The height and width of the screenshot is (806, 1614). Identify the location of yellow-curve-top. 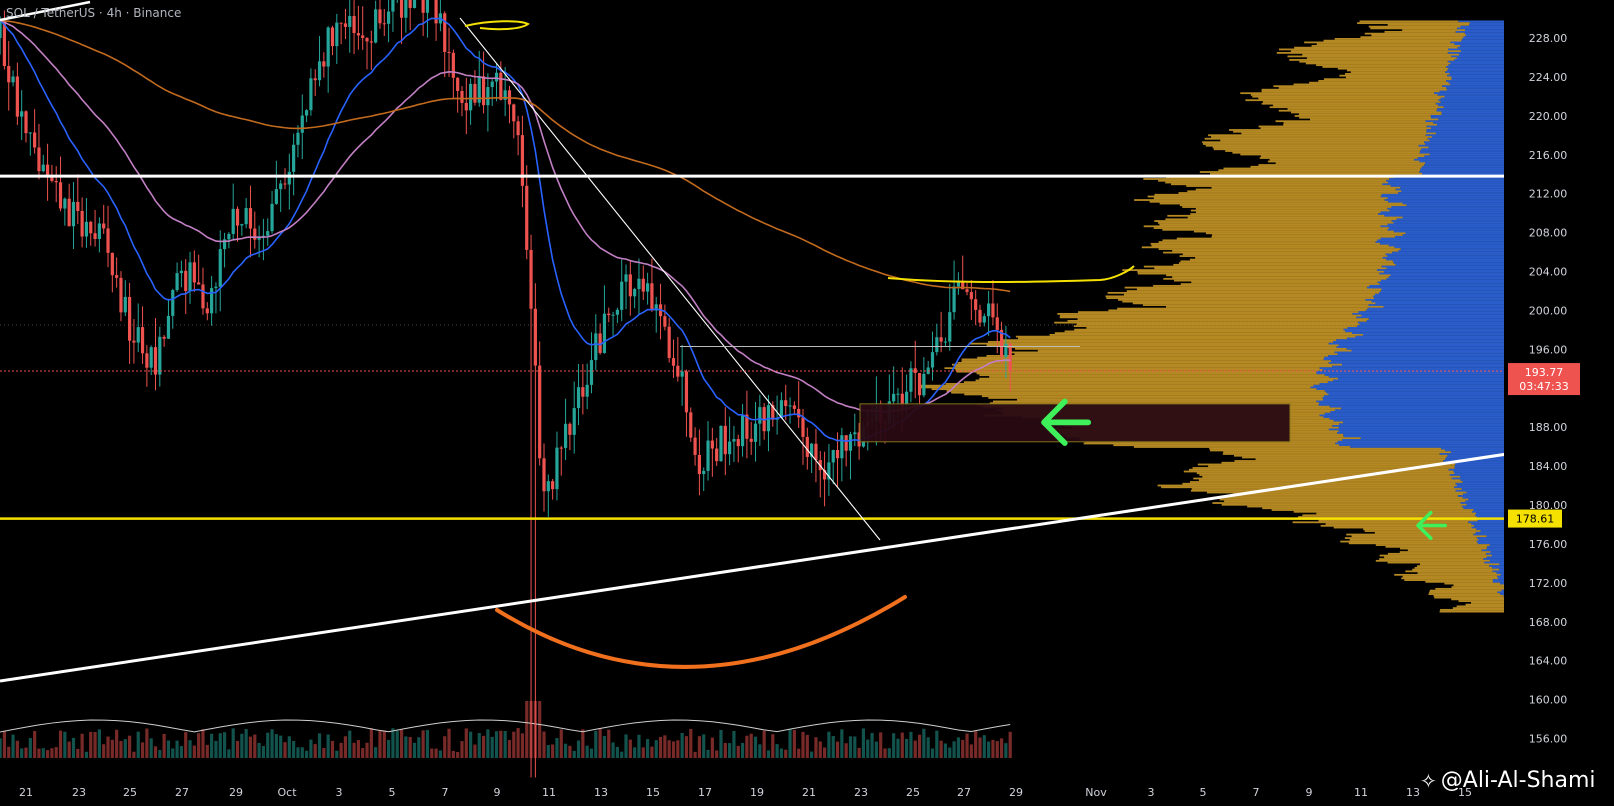
(497, 25).